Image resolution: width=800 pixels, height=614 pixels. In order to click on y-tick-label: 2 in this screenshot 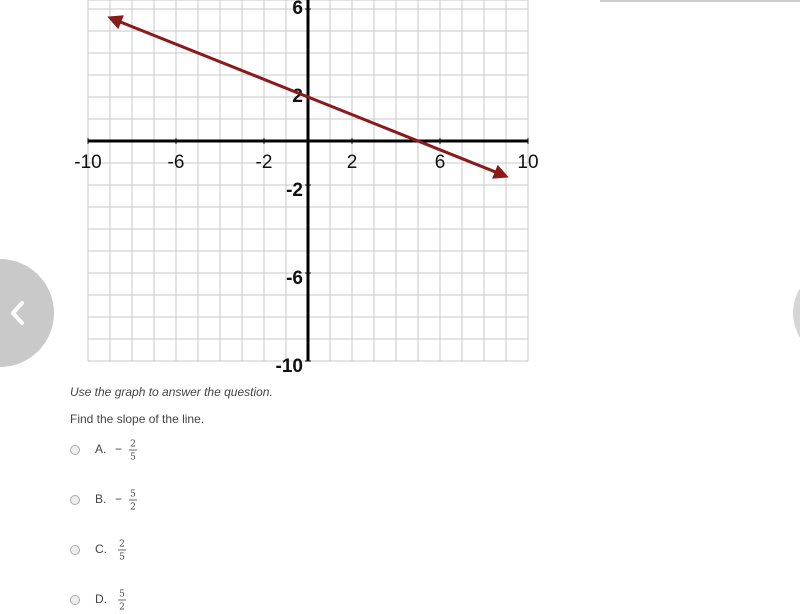, I will do `click(297, 96)`.